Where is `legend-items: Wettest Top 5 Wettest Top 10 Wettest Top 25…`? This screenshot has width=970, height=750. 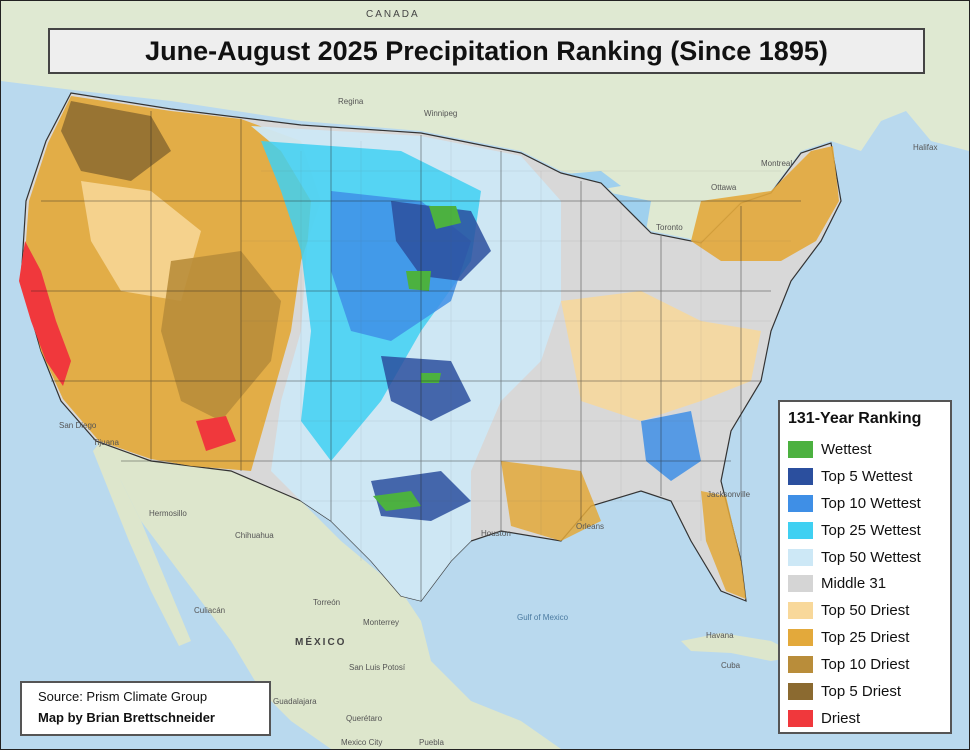 legend-items: Wettest Top 5 Wettest Top 10 Wettest Top 25… is located at coordinates (865, 584).